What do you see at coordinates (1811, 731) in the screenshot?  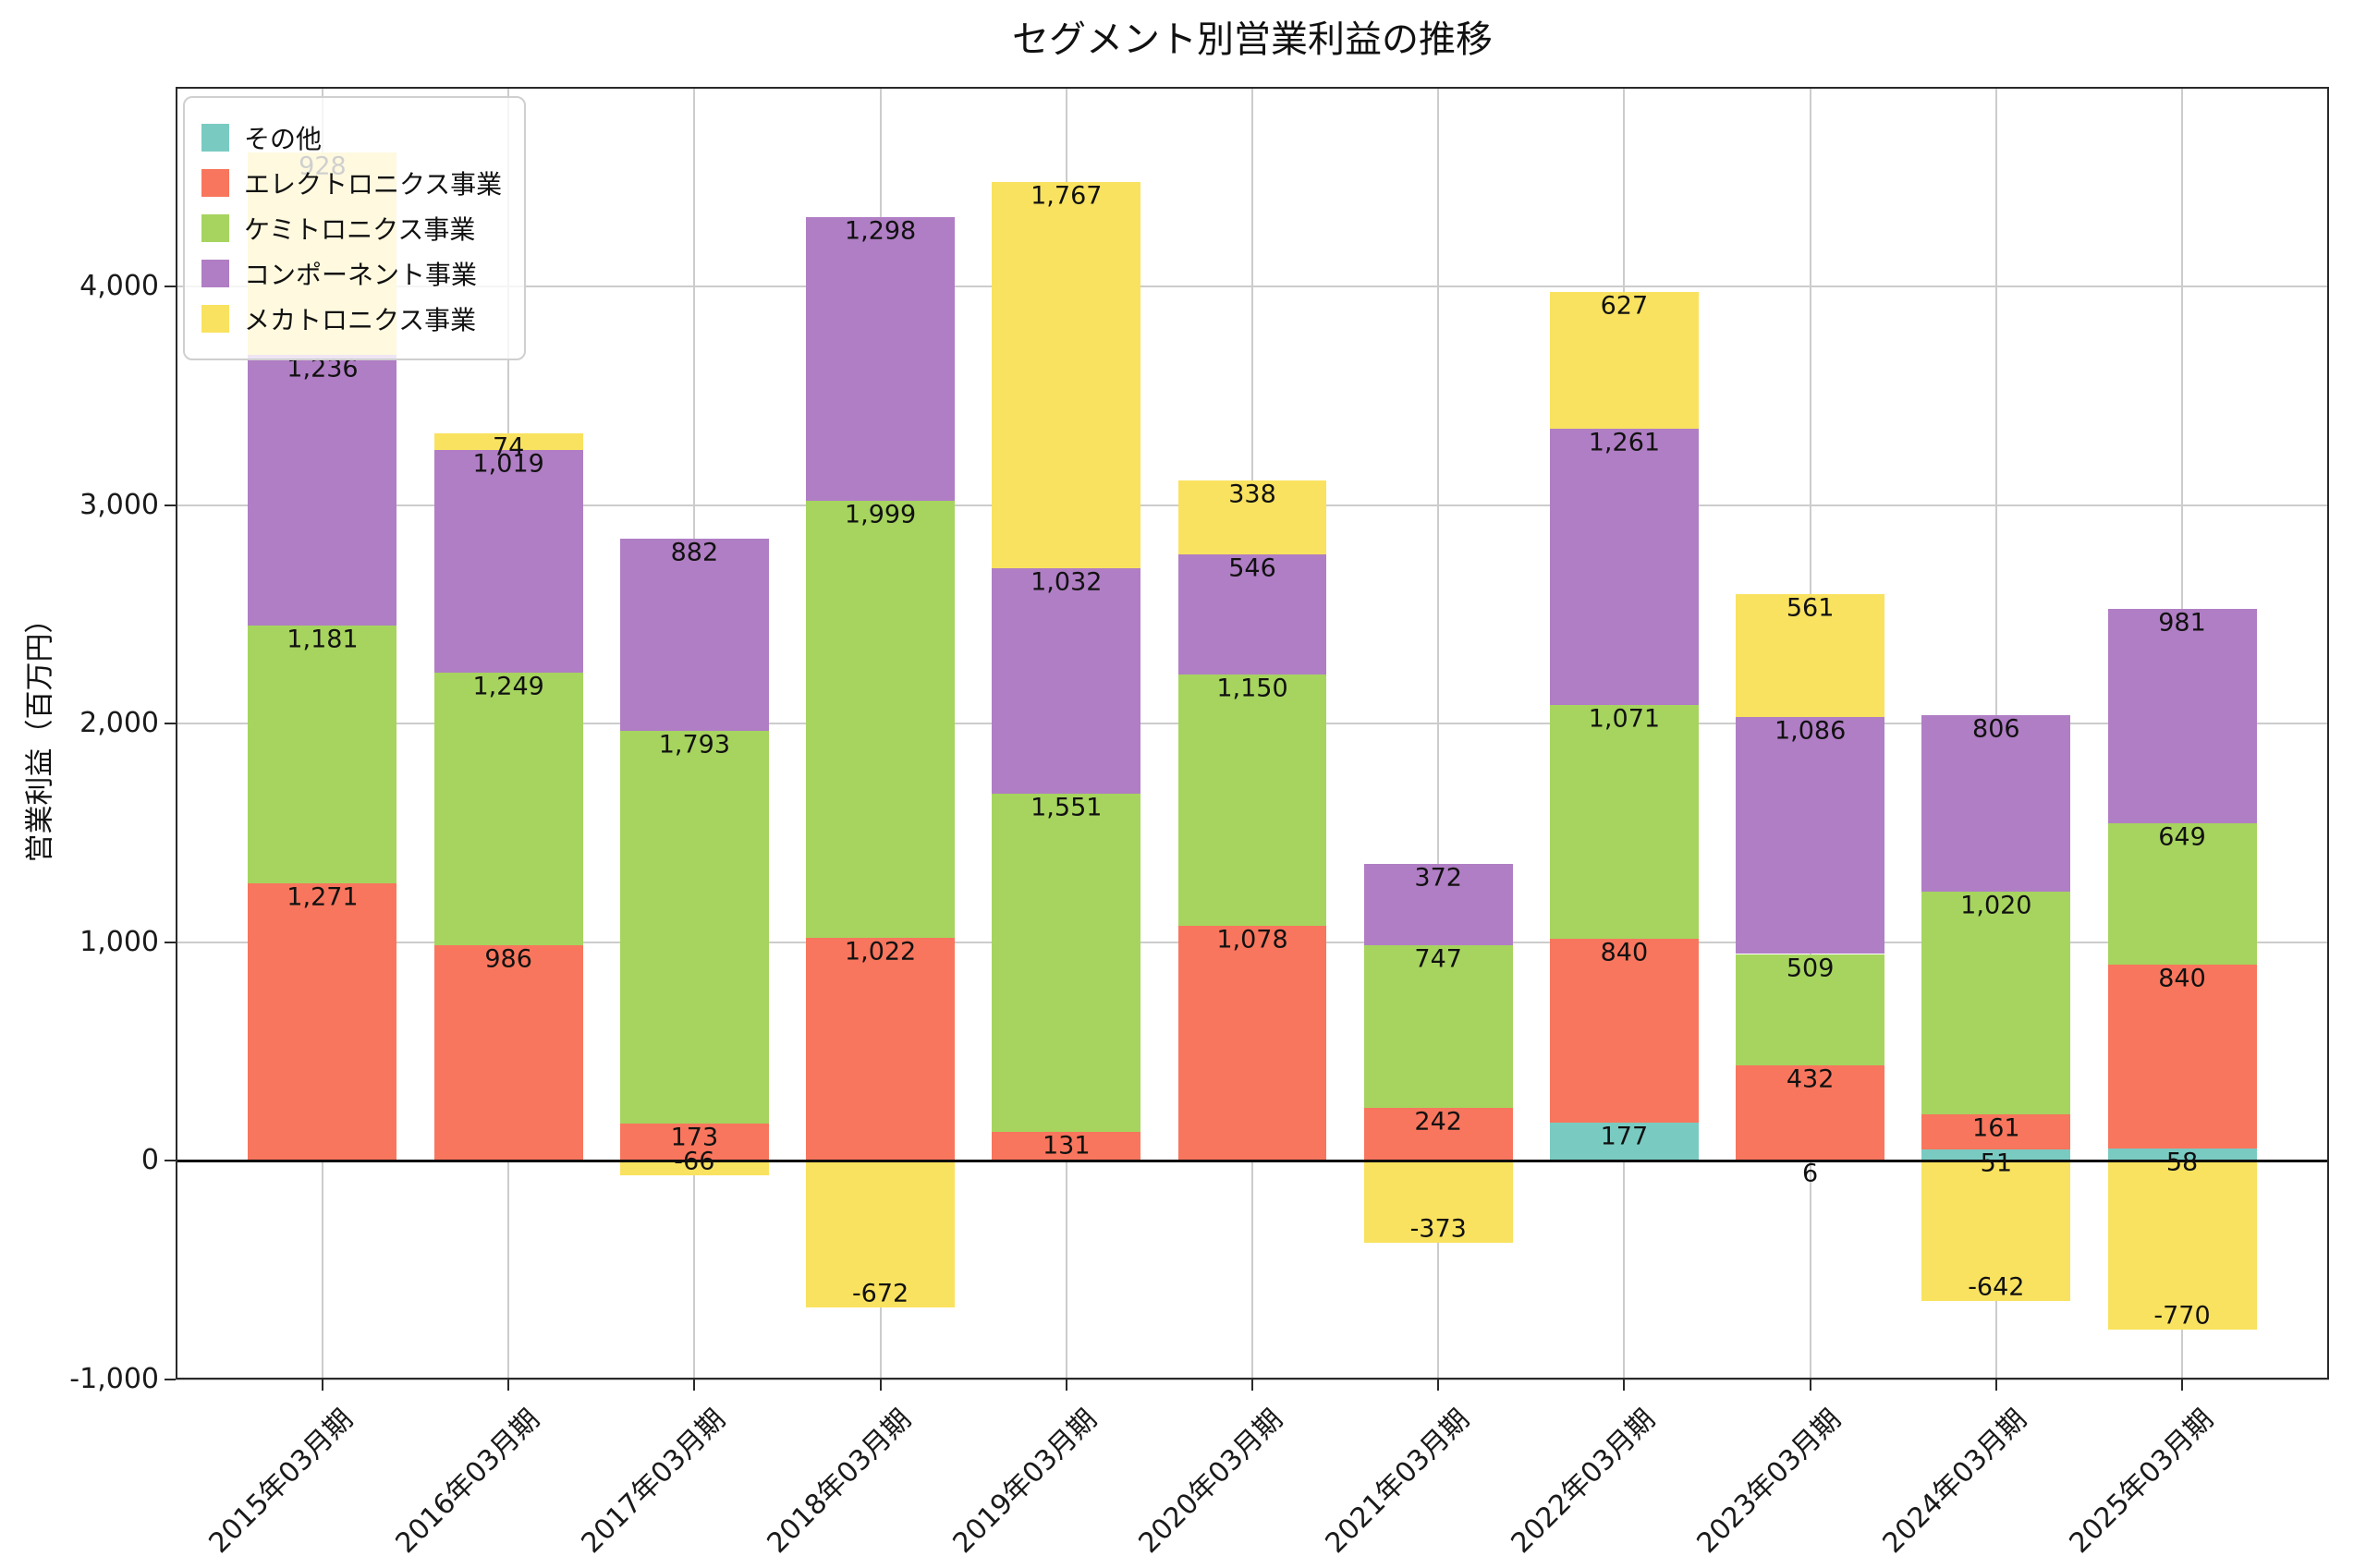 I see `bar-value-label: 1,086` at bounding box center [1811, 731].